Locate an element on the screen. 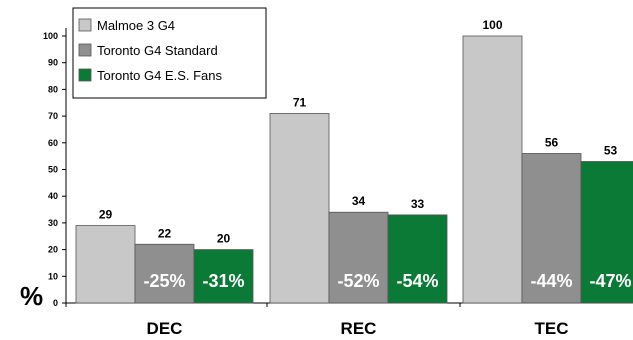  bar-change-label: -54% is located at coordinates (417, 281).